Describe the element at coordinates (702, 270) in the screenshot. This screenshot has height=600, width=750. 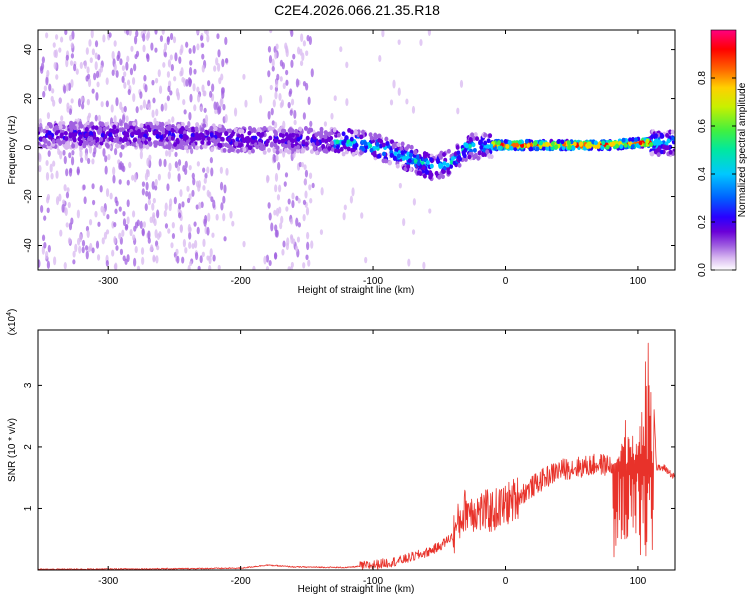
I see `colorbar-tick-label: 0.0` at that location.